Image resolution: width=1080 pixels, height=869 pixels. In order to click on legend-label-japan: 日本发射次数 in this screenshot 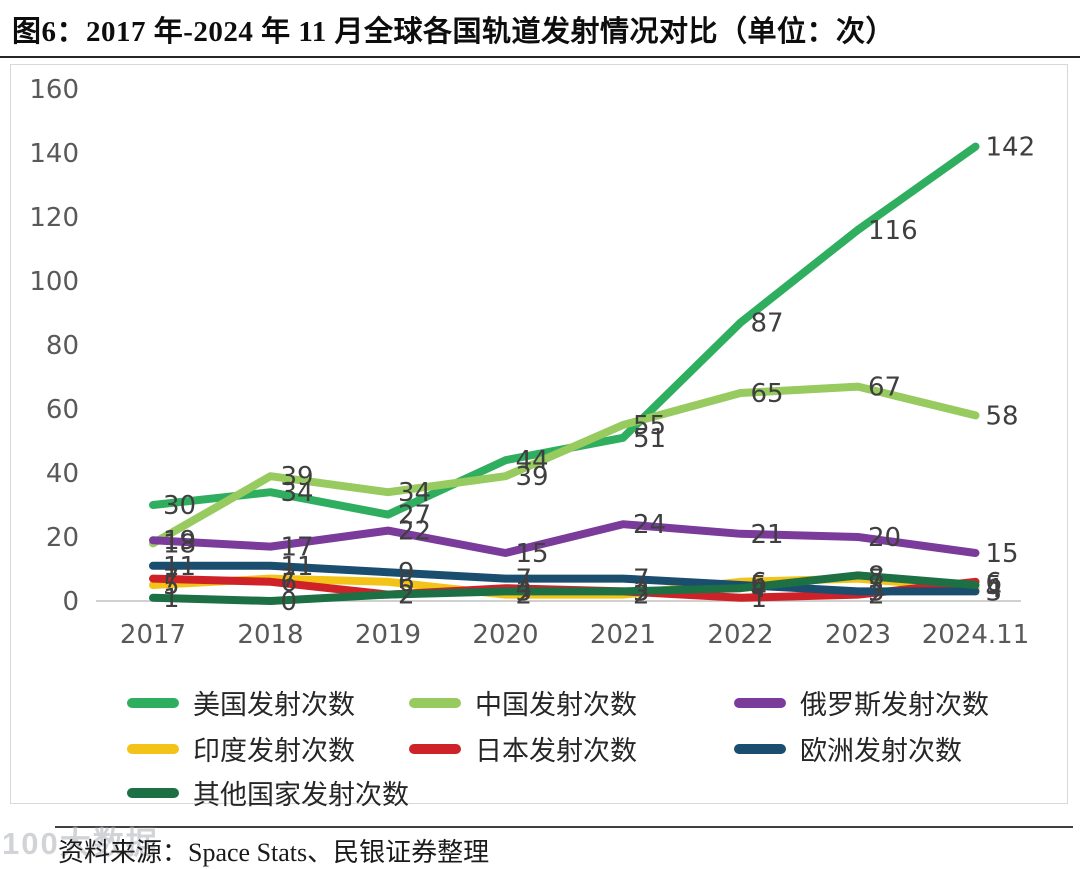, I will do `click(556, 751)`.